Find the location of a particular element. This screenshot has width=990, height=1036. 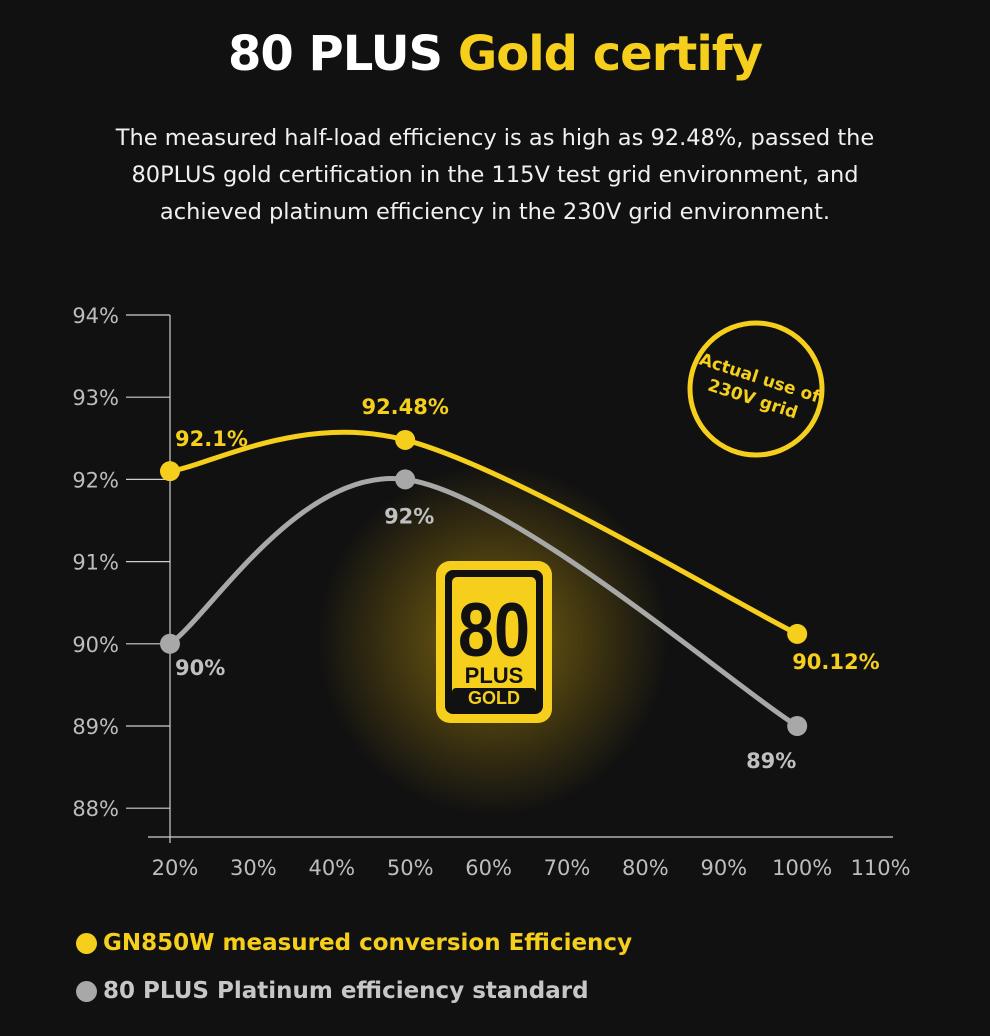

x-tick-label: 40% is located at coordinates (331, 868).